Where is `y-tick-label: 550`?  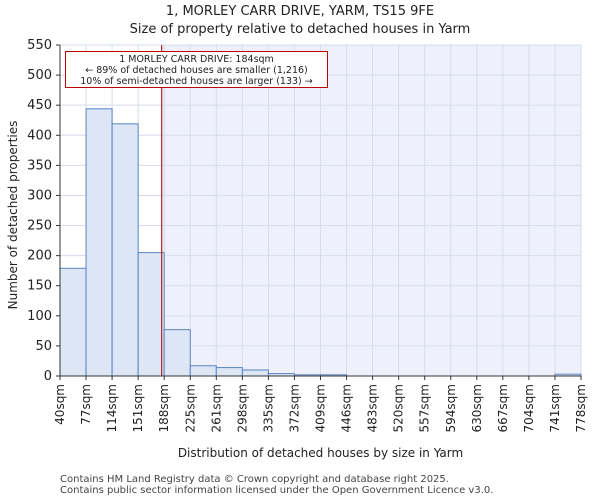 y-tick-label: 550 is located at coordinates (39, 45).